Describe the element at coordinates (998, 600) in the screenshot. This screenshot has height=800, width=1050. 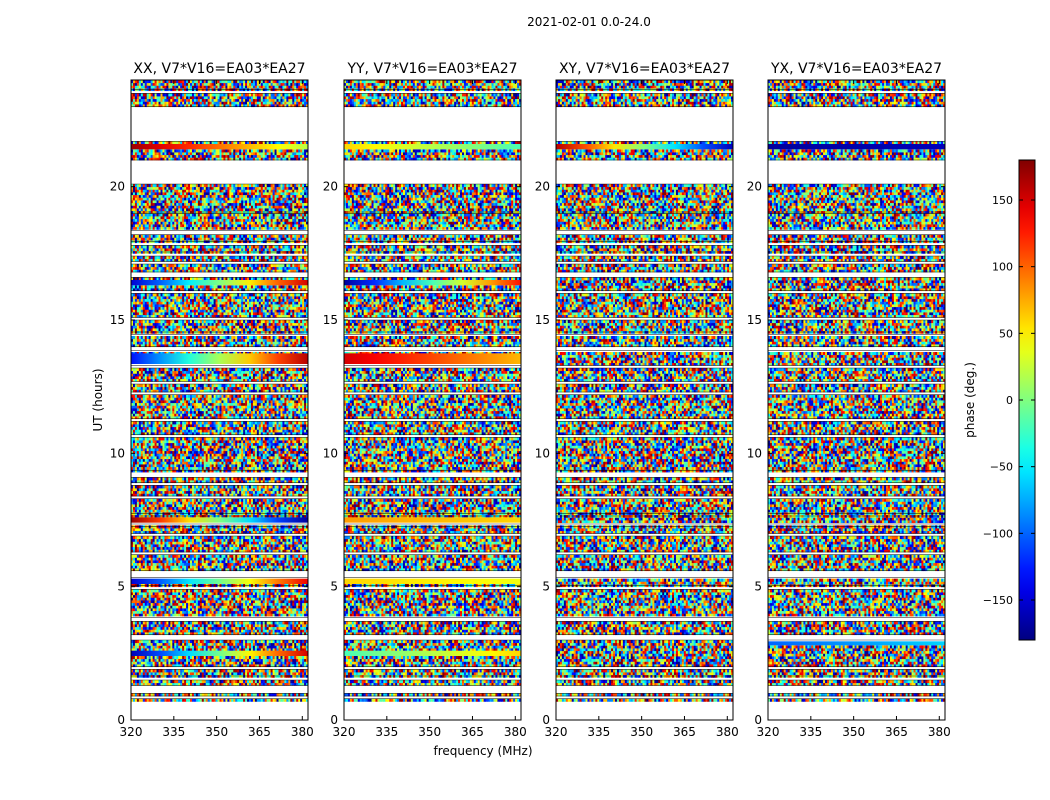
I see `colorbar-tick-label: −150` at that location.